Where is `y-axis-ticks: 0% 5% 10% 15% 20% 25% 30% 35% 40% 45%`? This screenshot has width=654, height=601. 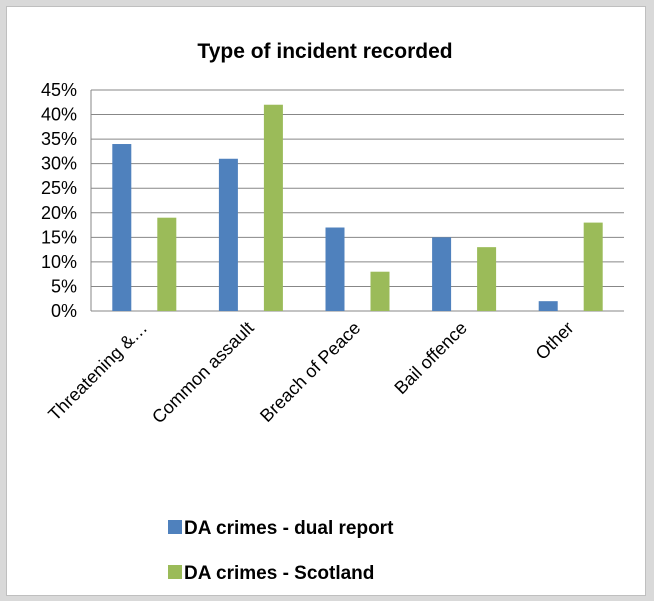
y-axis-ticks: 0% 5% 10% 15% 20% 25% 30% 35% 40% 45% is located at coordinates (59, 200).